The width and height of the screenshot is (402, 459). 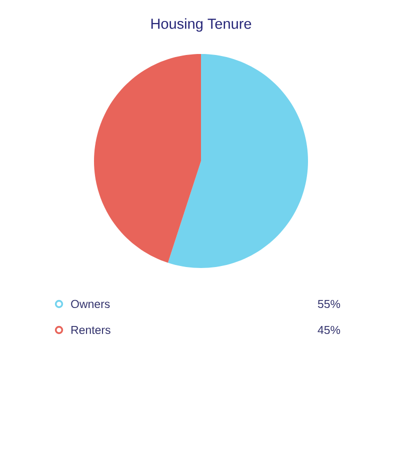 I want to click on data-label: 45%, so click(x=329, y=330).